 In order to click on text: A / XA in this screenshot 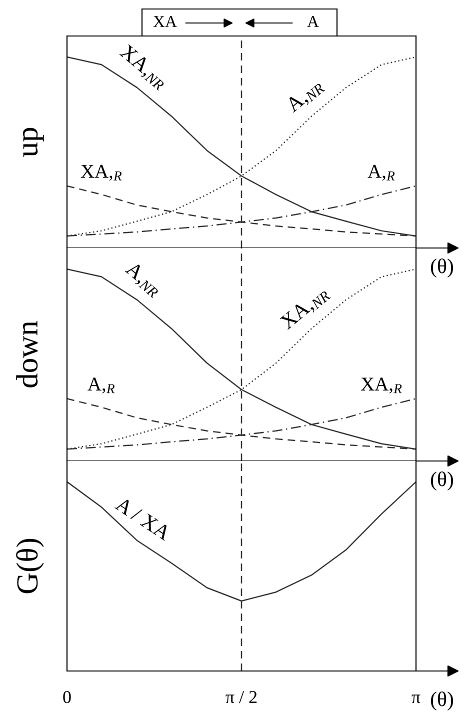, I will do `click(143, 518)`.